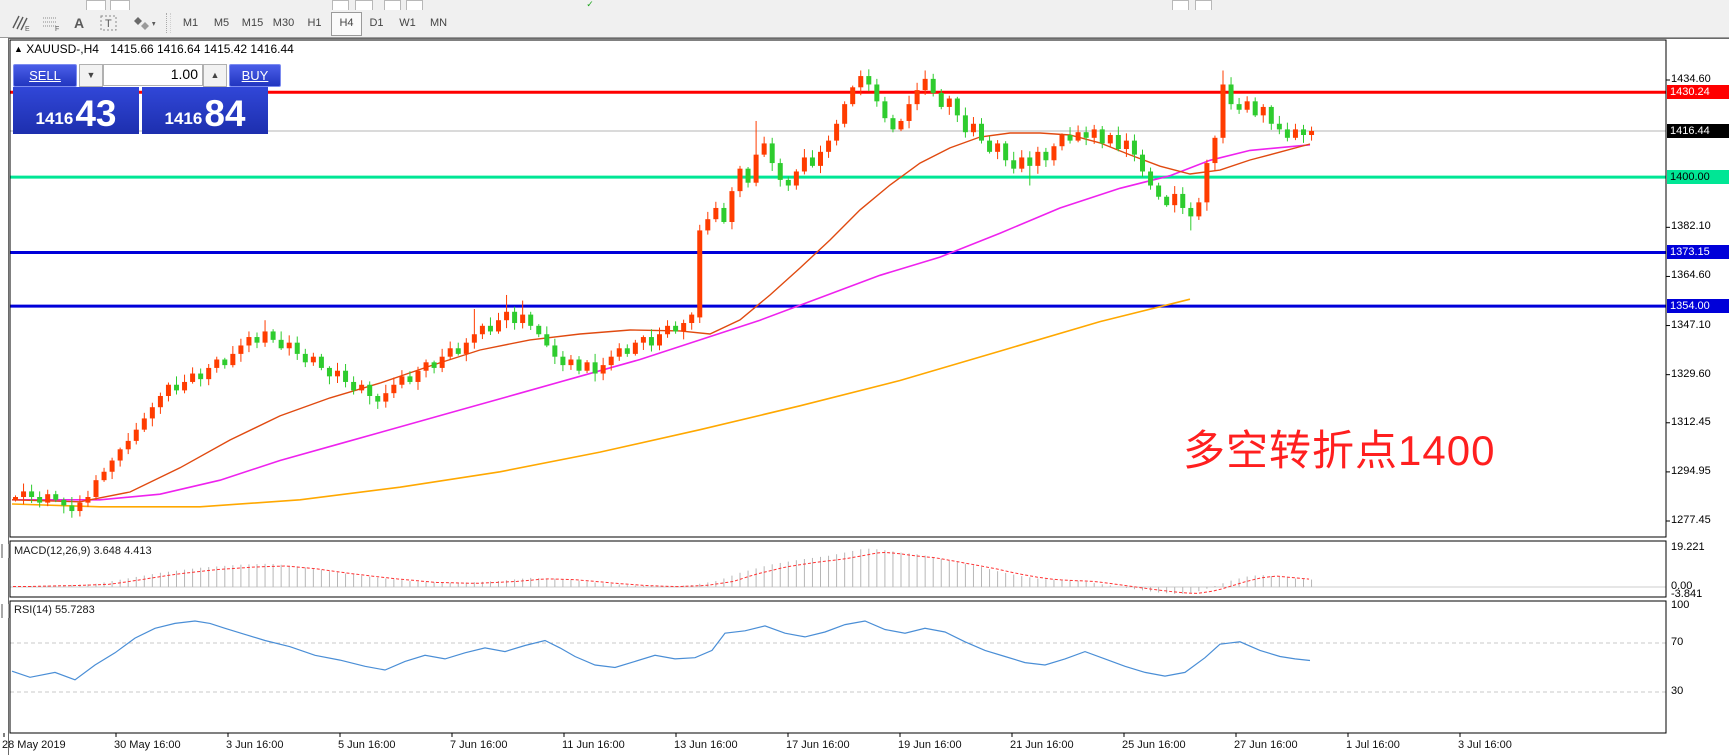 This screenshot has width=1729, height=755. I want to click on buy-price-panel: 1416 84, so click(205, 110).